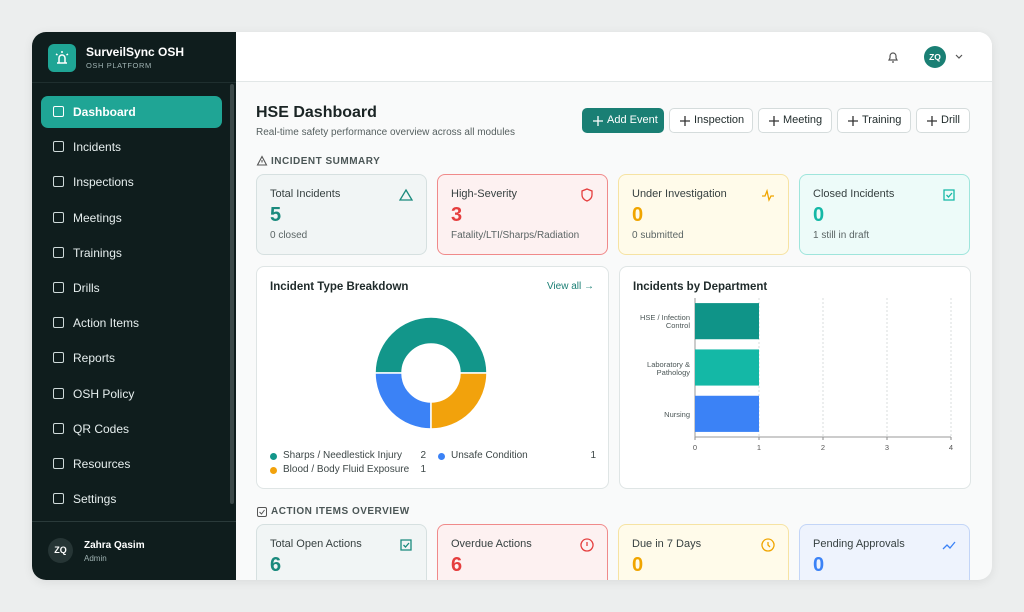 This screenshot has width=1024, height=612. I want to click on action-button: Inspection, so click(711, 120).